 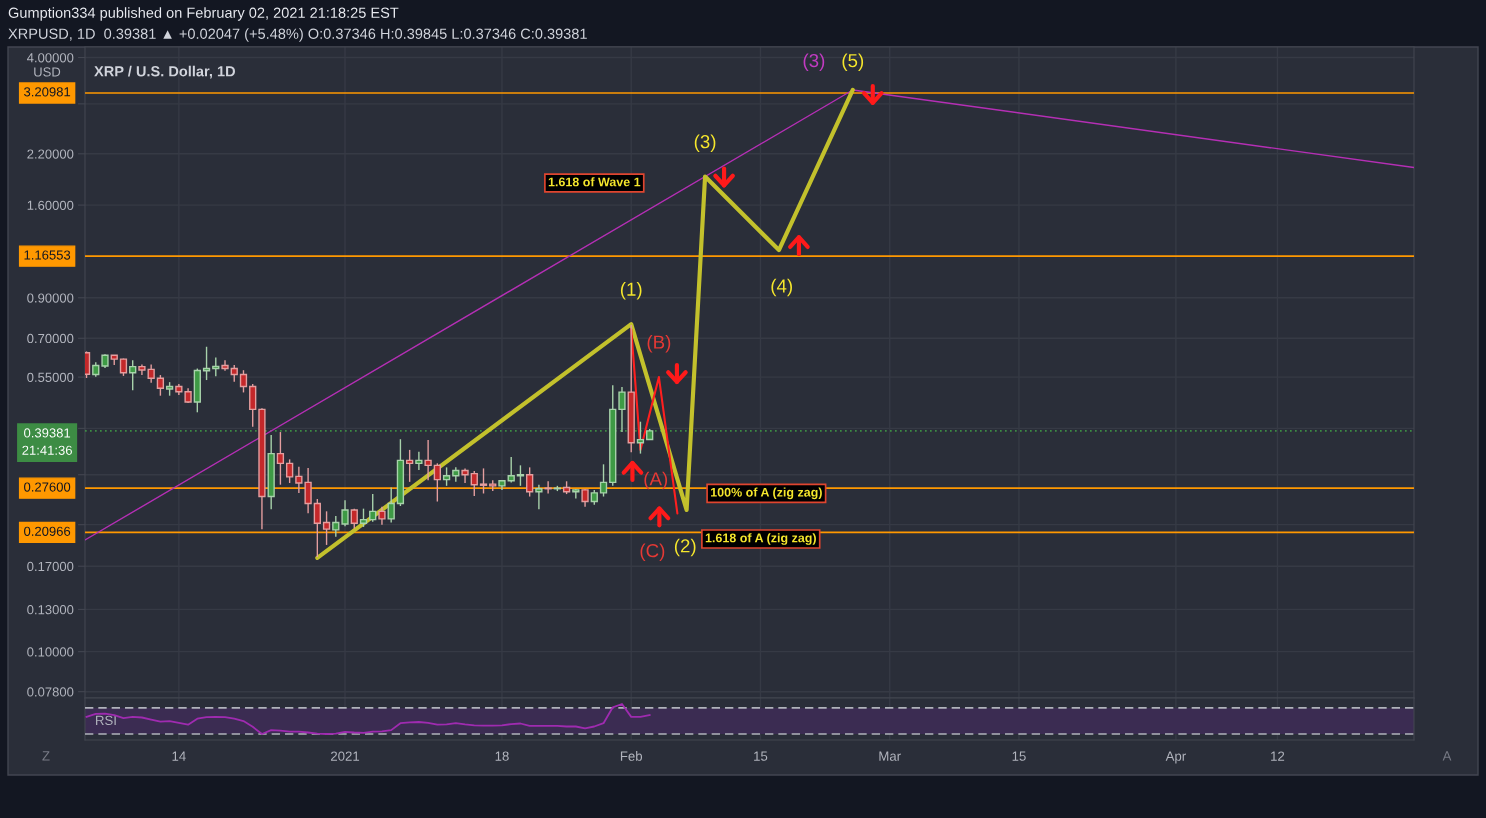 I want to click on line-series, so click(x=654, y=421).